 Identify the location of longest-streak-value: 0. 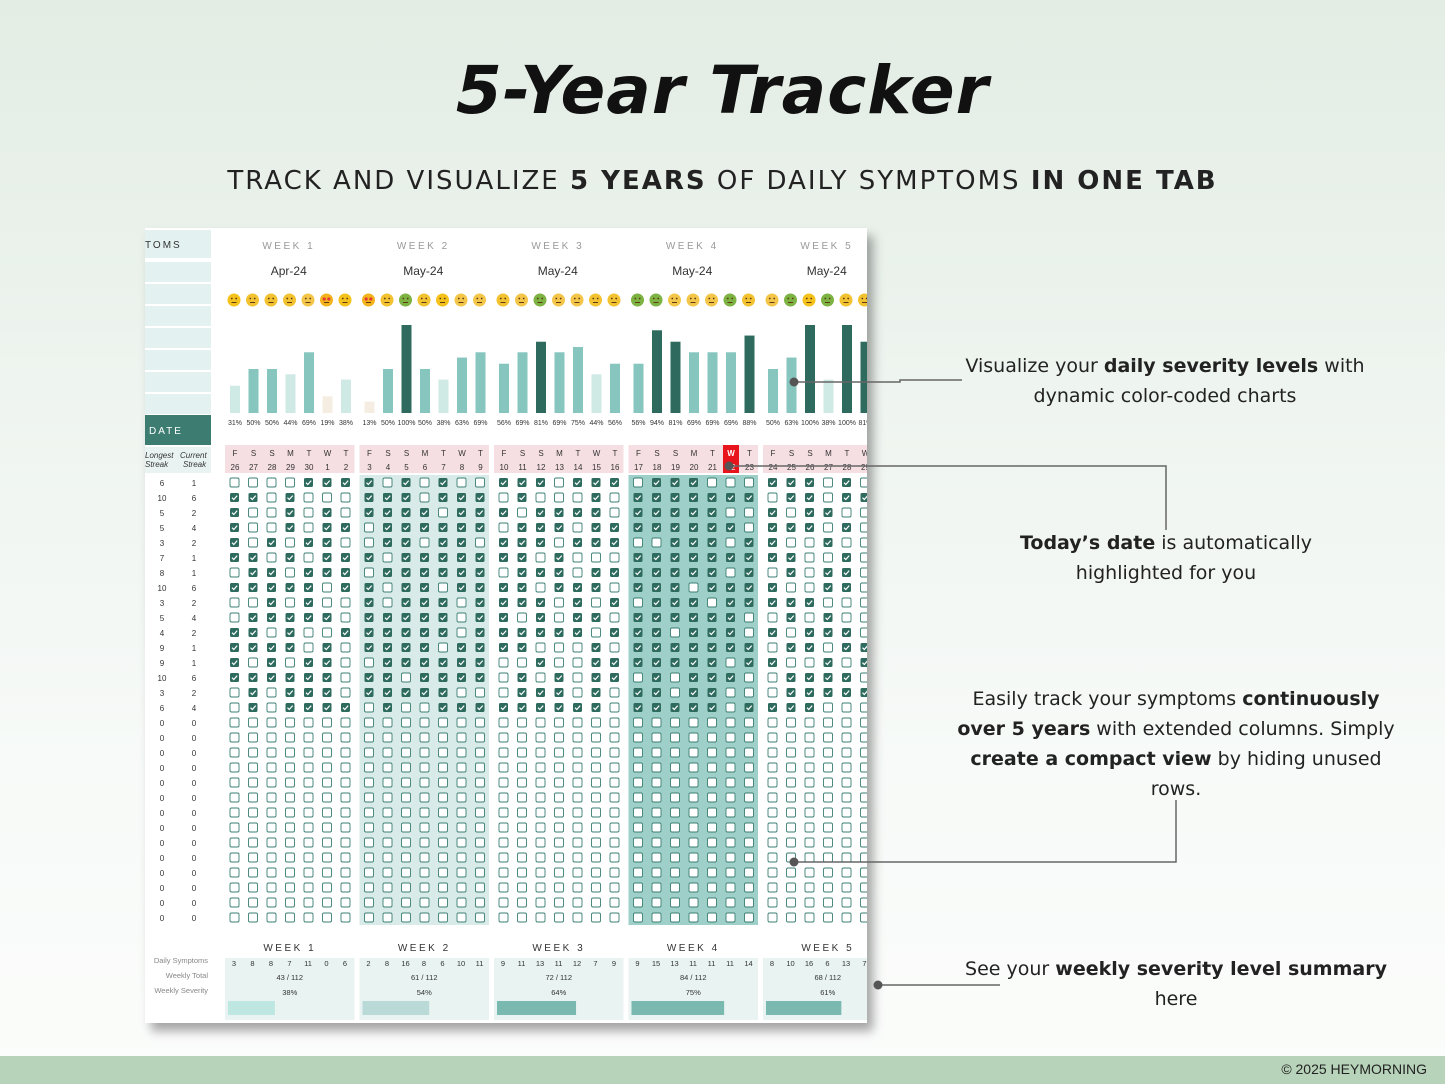
(162, 873).